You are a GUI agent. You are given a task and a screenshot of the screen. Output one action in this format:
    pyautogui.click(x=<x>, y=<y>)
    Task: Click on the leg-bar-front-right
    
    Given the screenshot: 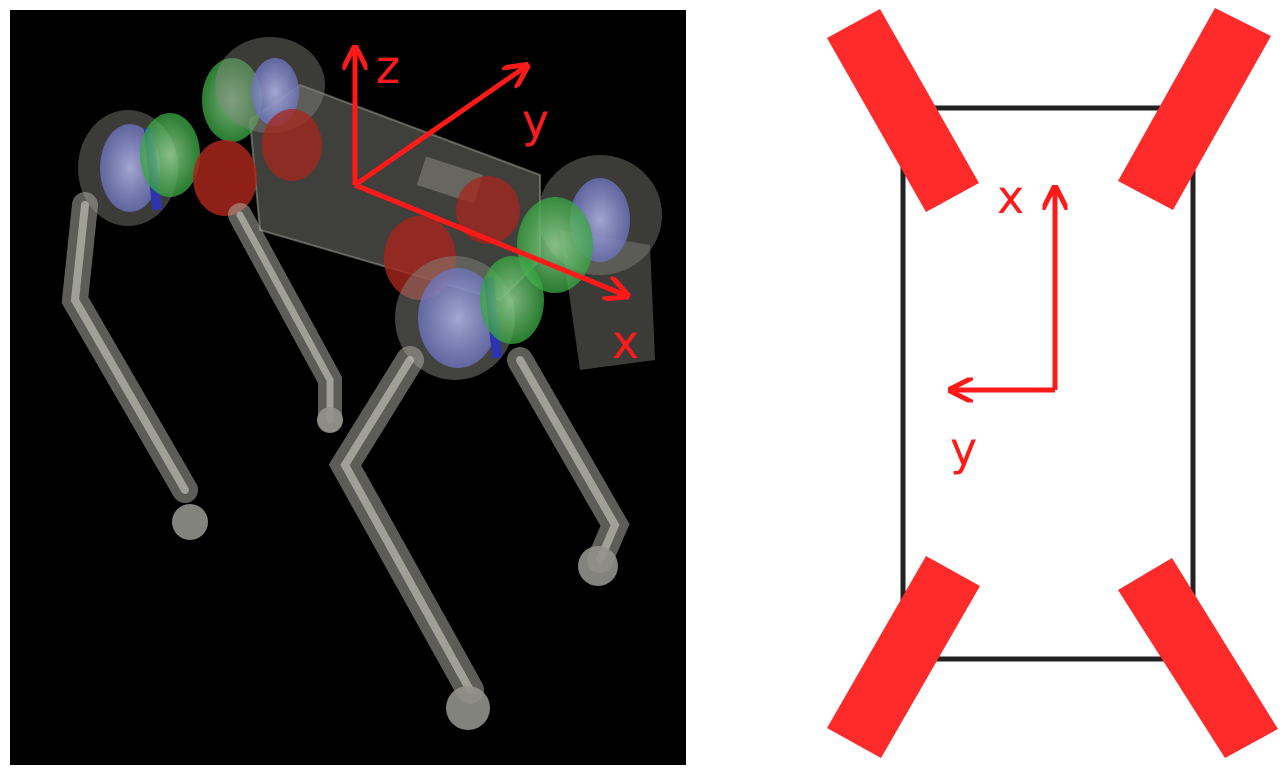 What is the action you would take?
    pyautogui.click(x=1194, y=109)
    